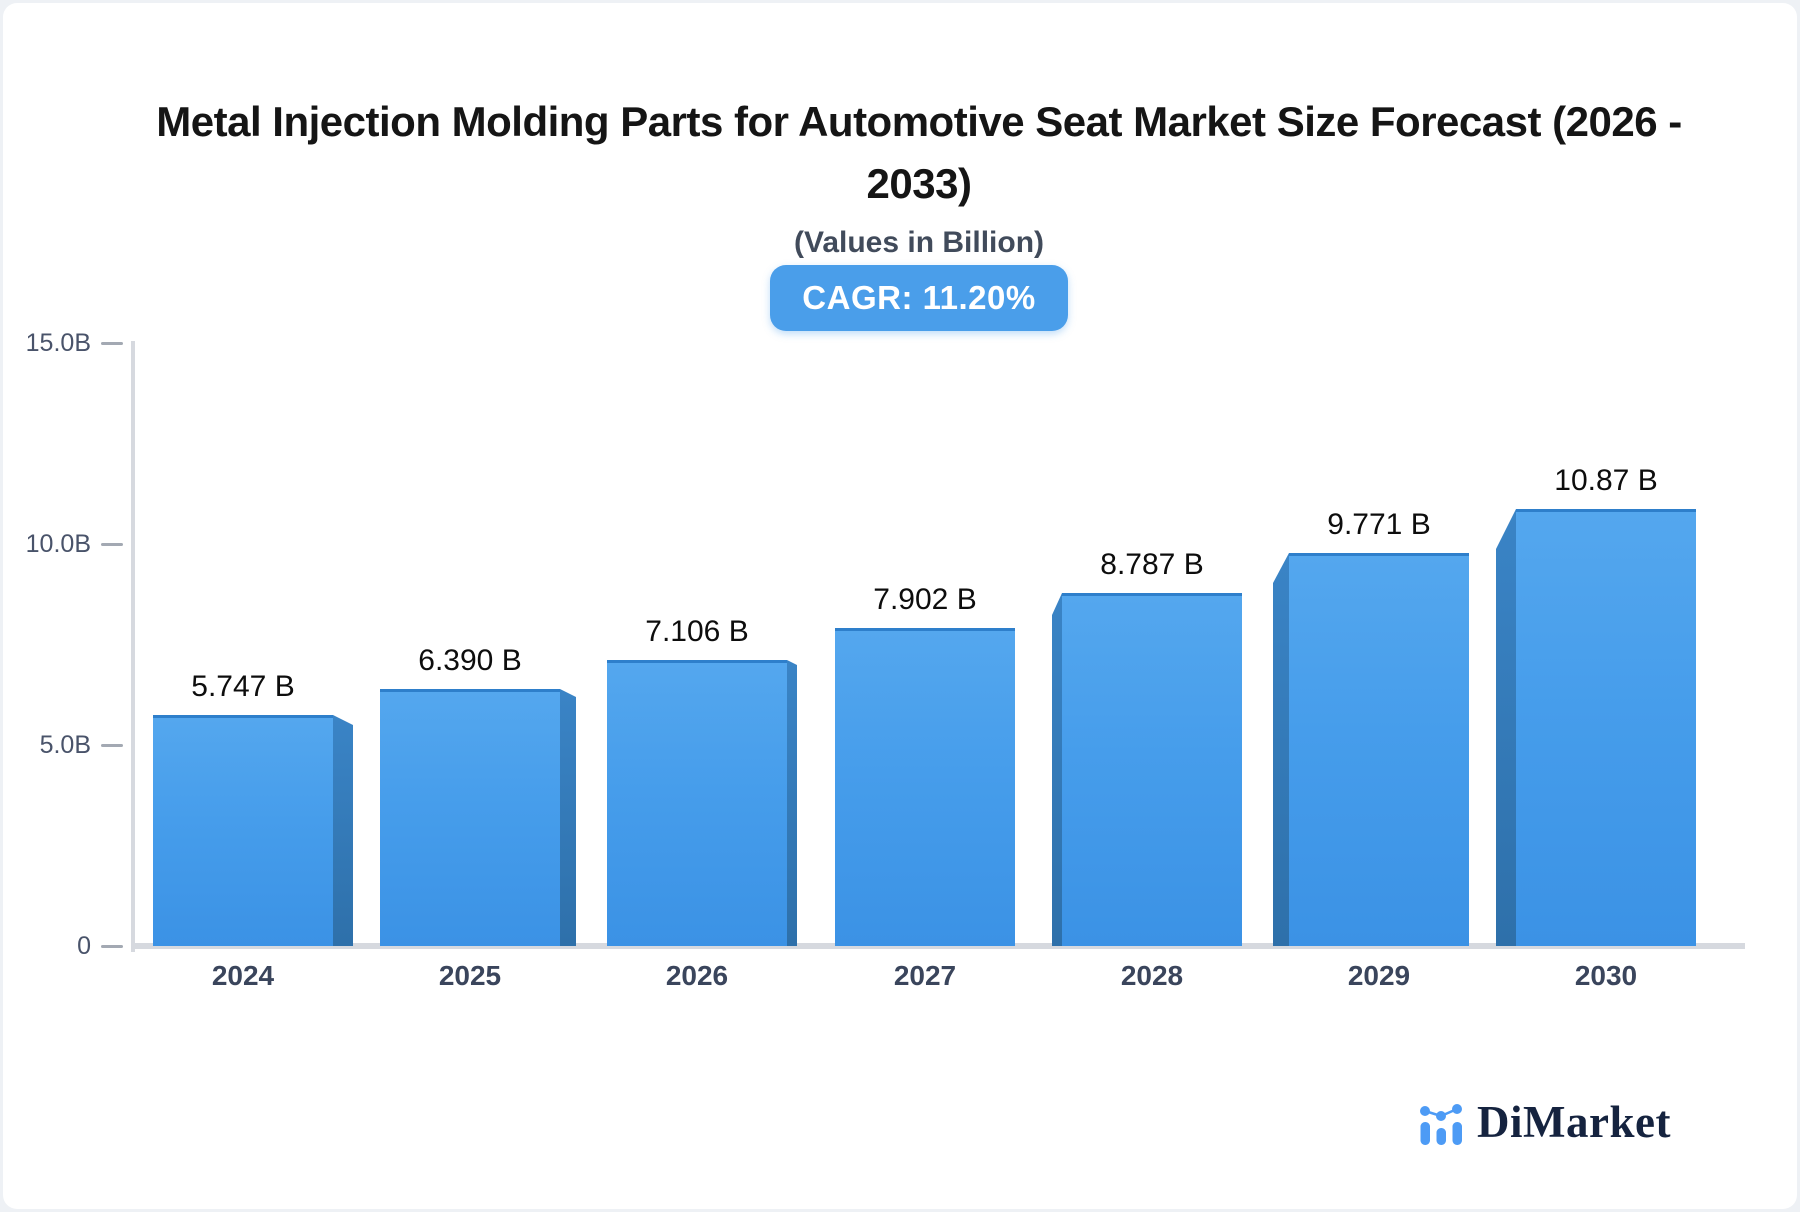 Image resolution: width=1800 pixels, height=1212 pixels. Describe the element at coordinates (243, 686) in the screenshot. I see `bar-value-label: 5.747 B` at that location.